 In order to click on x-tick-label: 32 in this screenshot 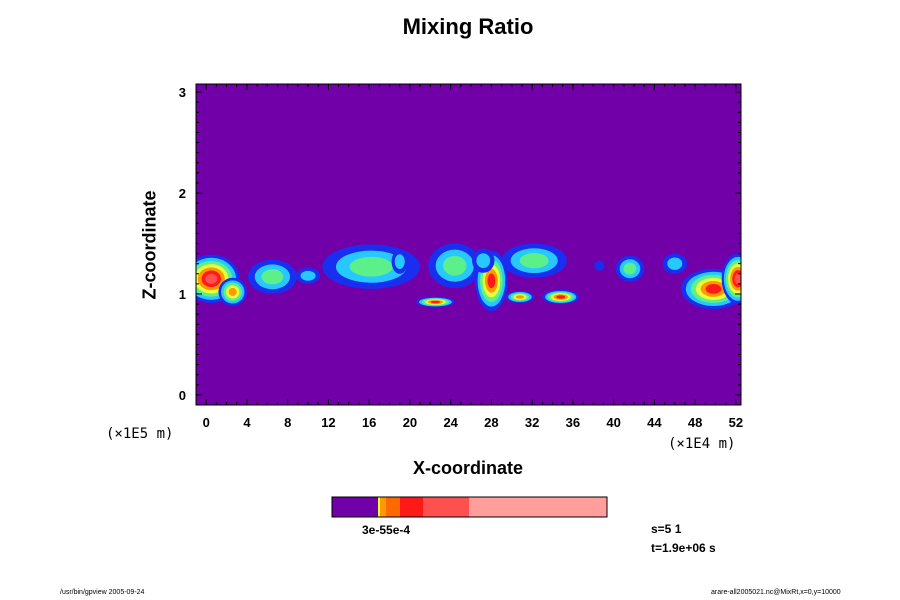, I will do `click(532, 422)`.